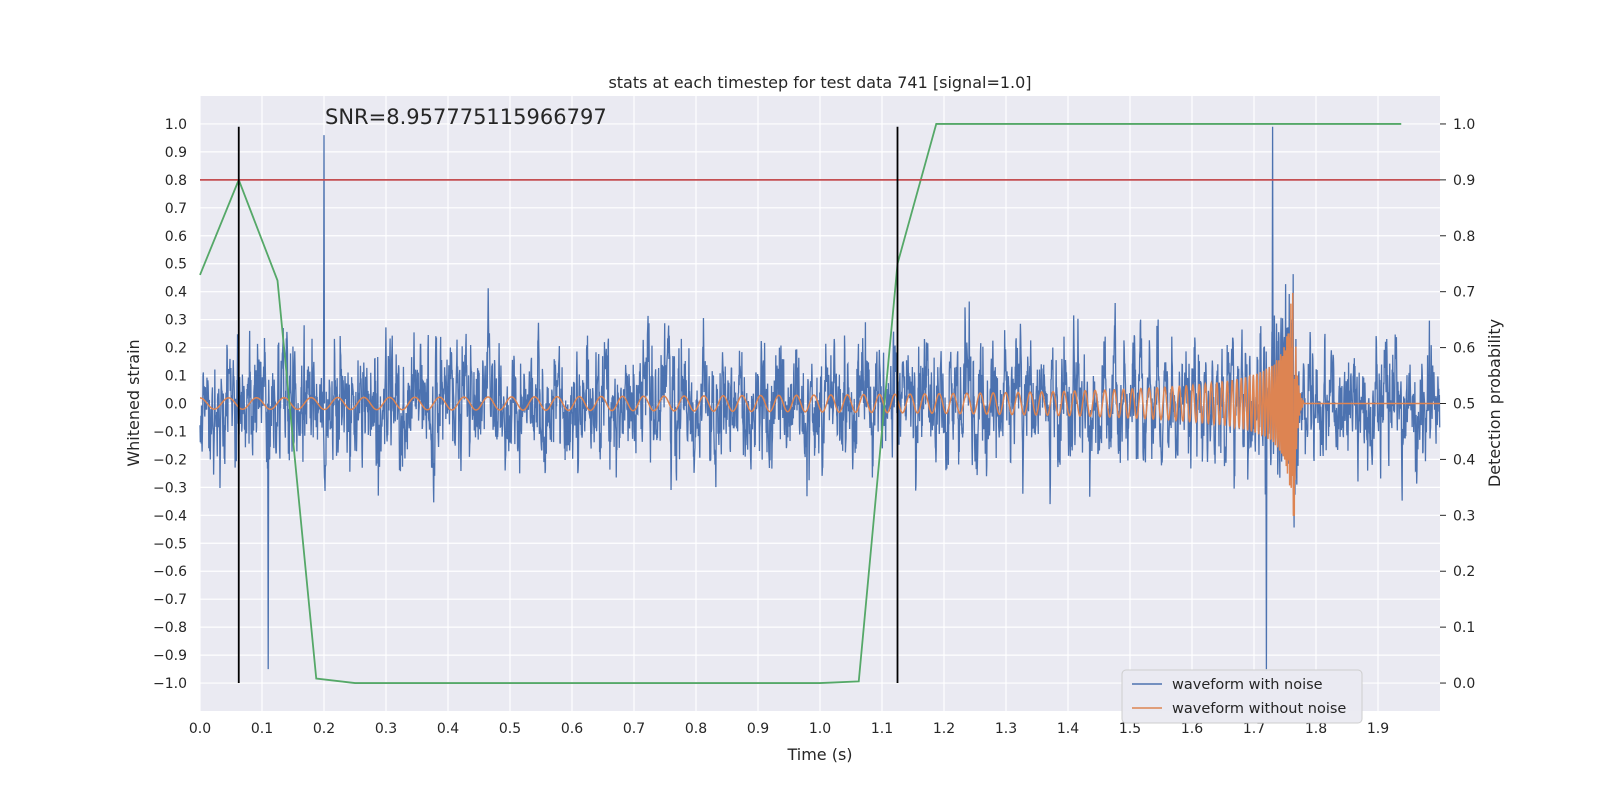  Describe the element at coordinates (1464, 293) in the screenshot. I see `y2-tick-label: 0.7` at that location.